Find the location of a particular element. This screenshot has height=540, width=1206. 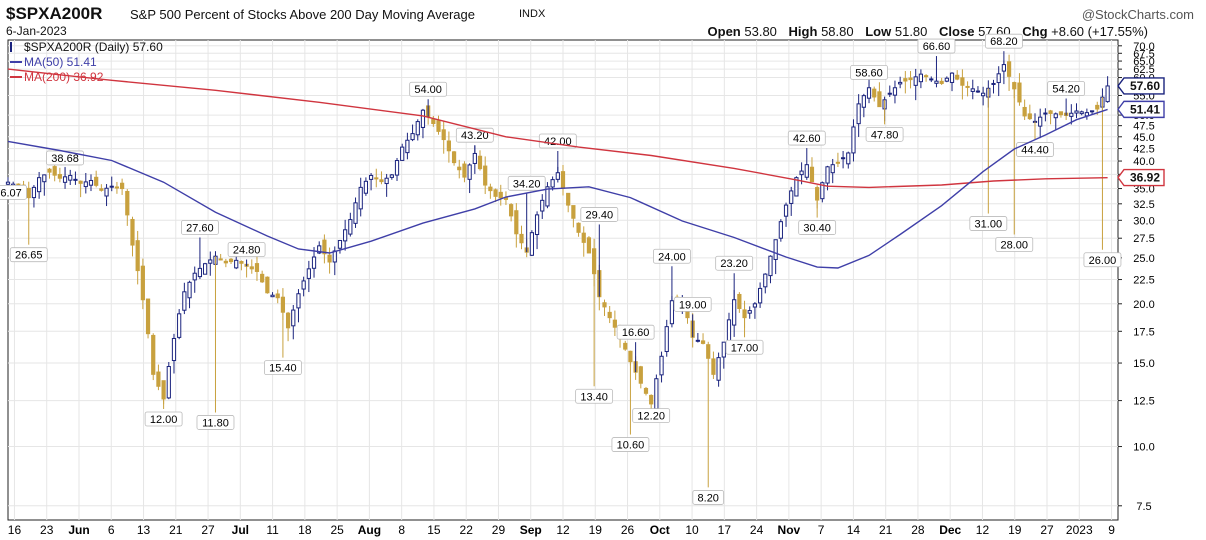

data-label: 23.20 is located at coordinates (734, 264).